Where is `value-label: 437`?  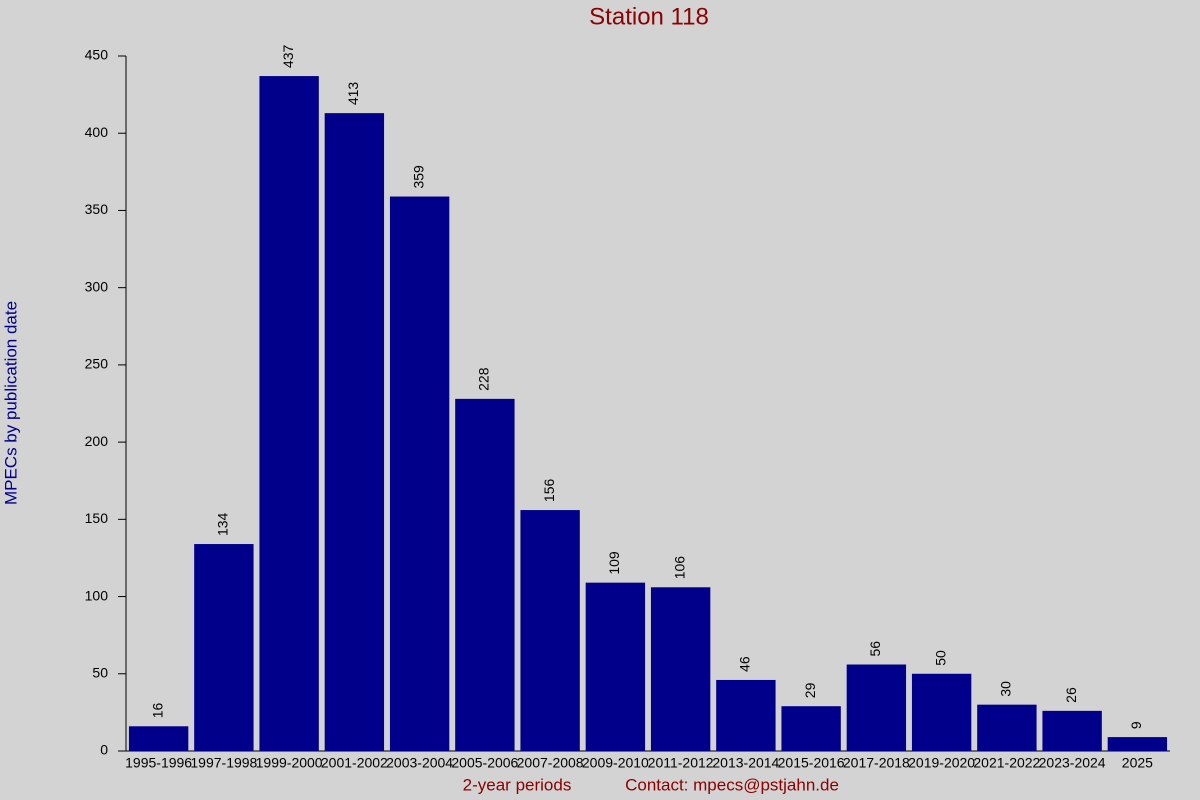 value-label: 437 is located at coordinates (288, 57).